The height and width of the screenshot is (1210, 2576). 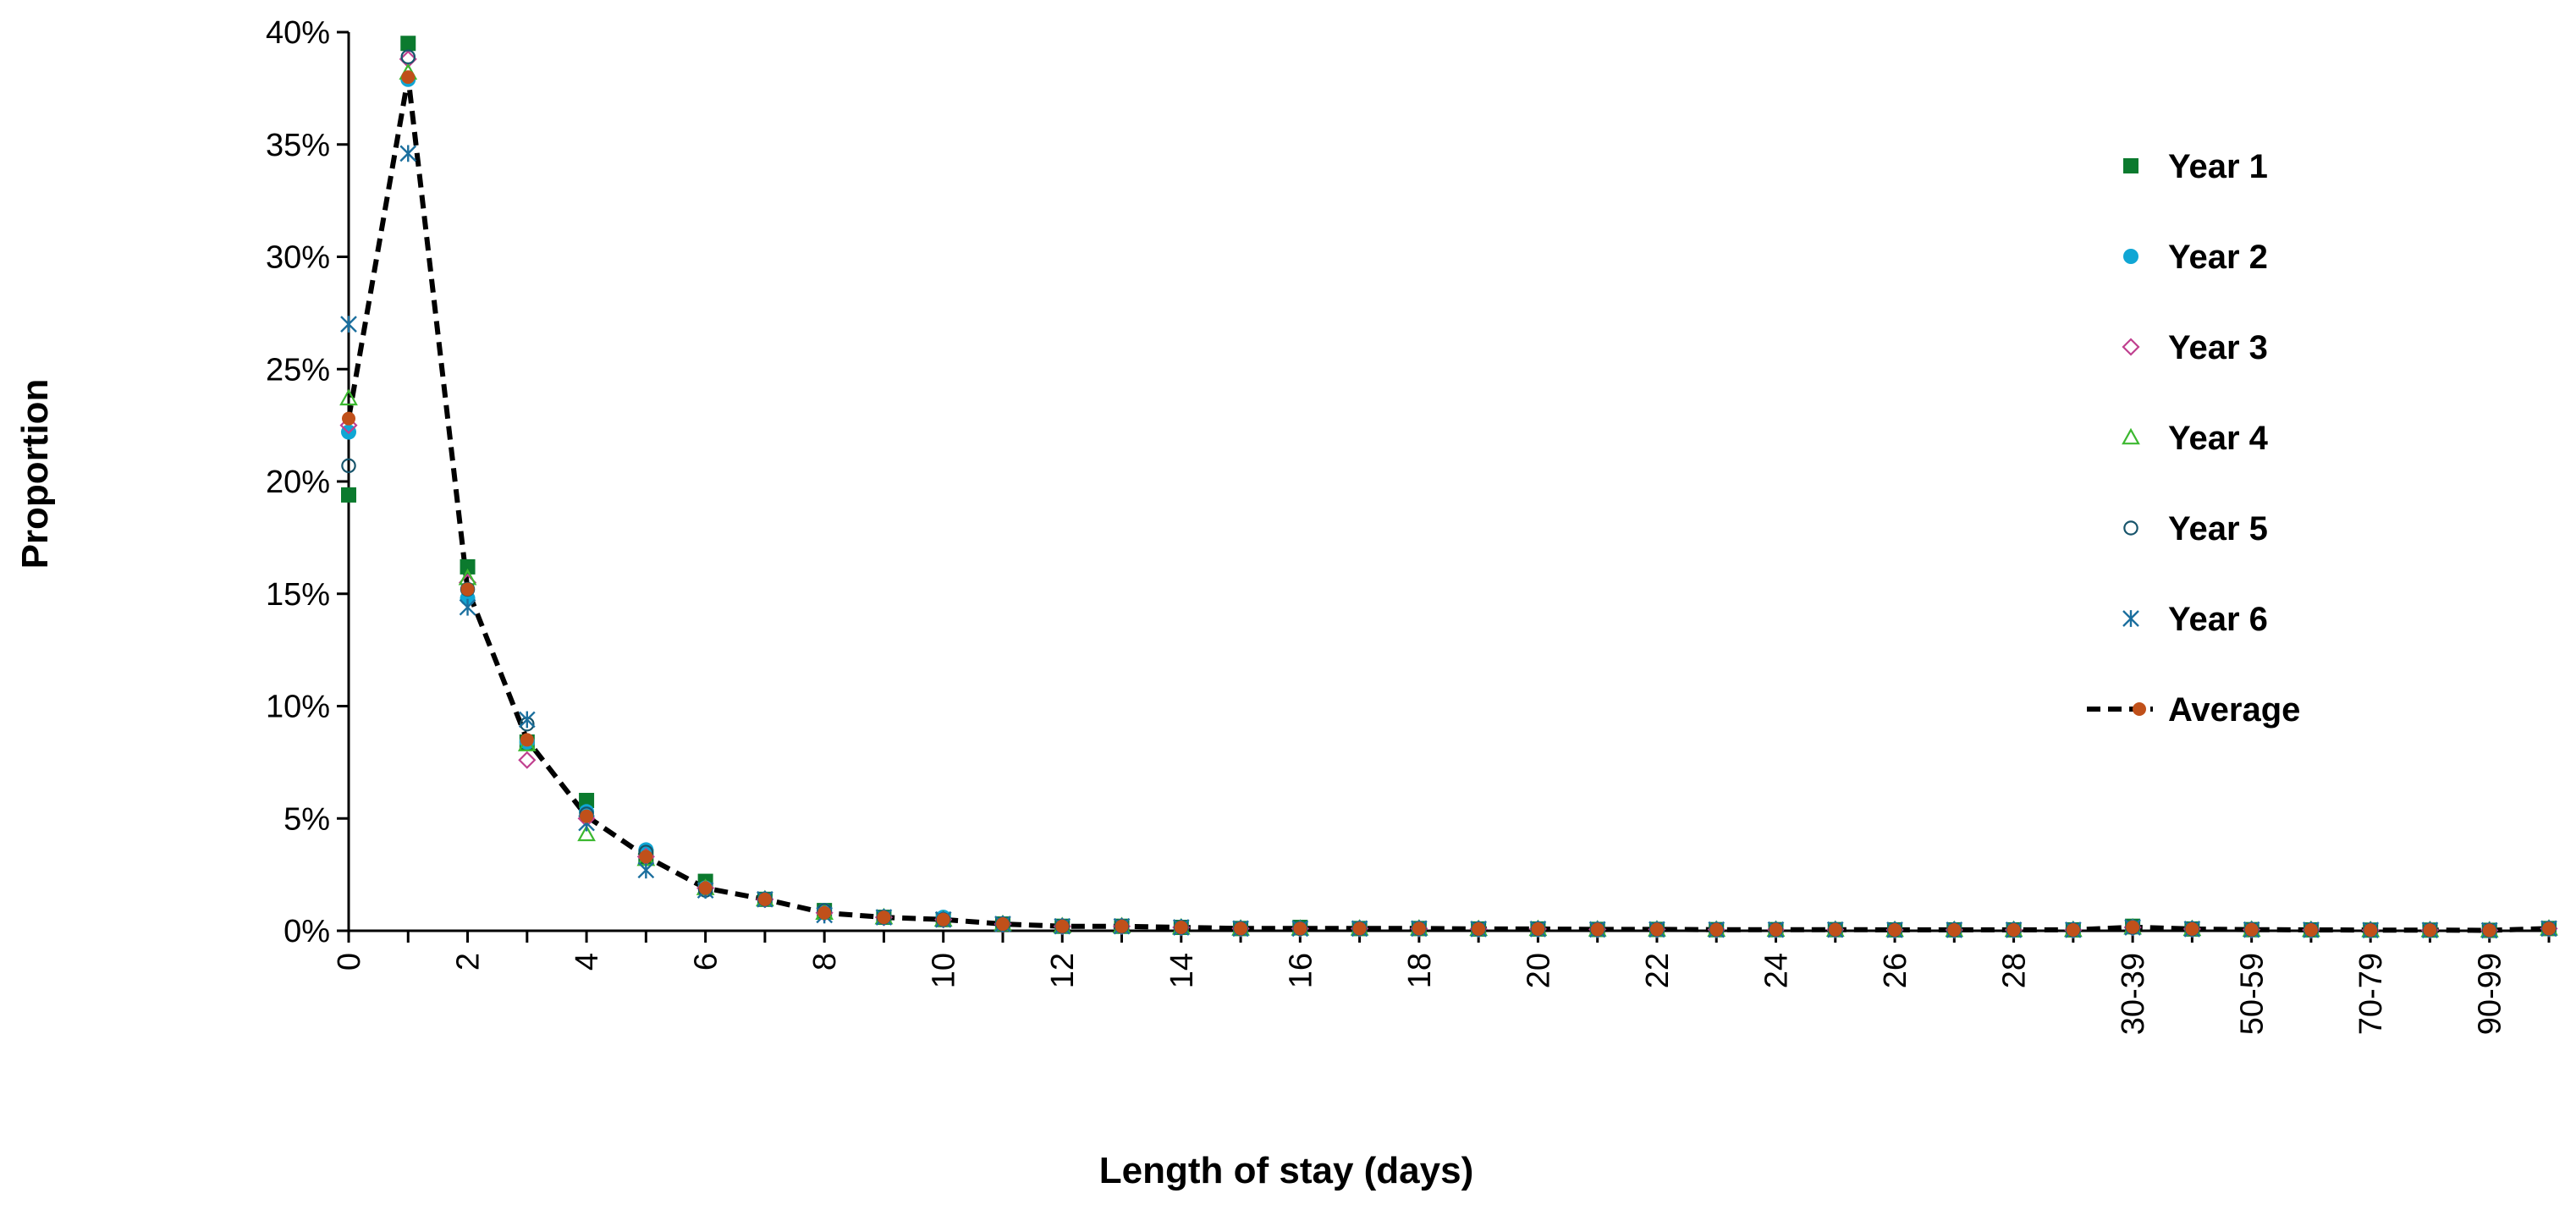 What do you see at coordinates (2234, 710) in the screenshot?
I see `legend-label: Average` at bounding box center [2234, 710].